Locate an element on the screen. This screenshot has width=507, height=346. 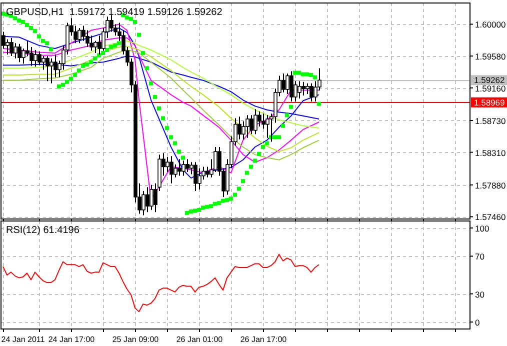
line-series is located at coordinates (161, 283).